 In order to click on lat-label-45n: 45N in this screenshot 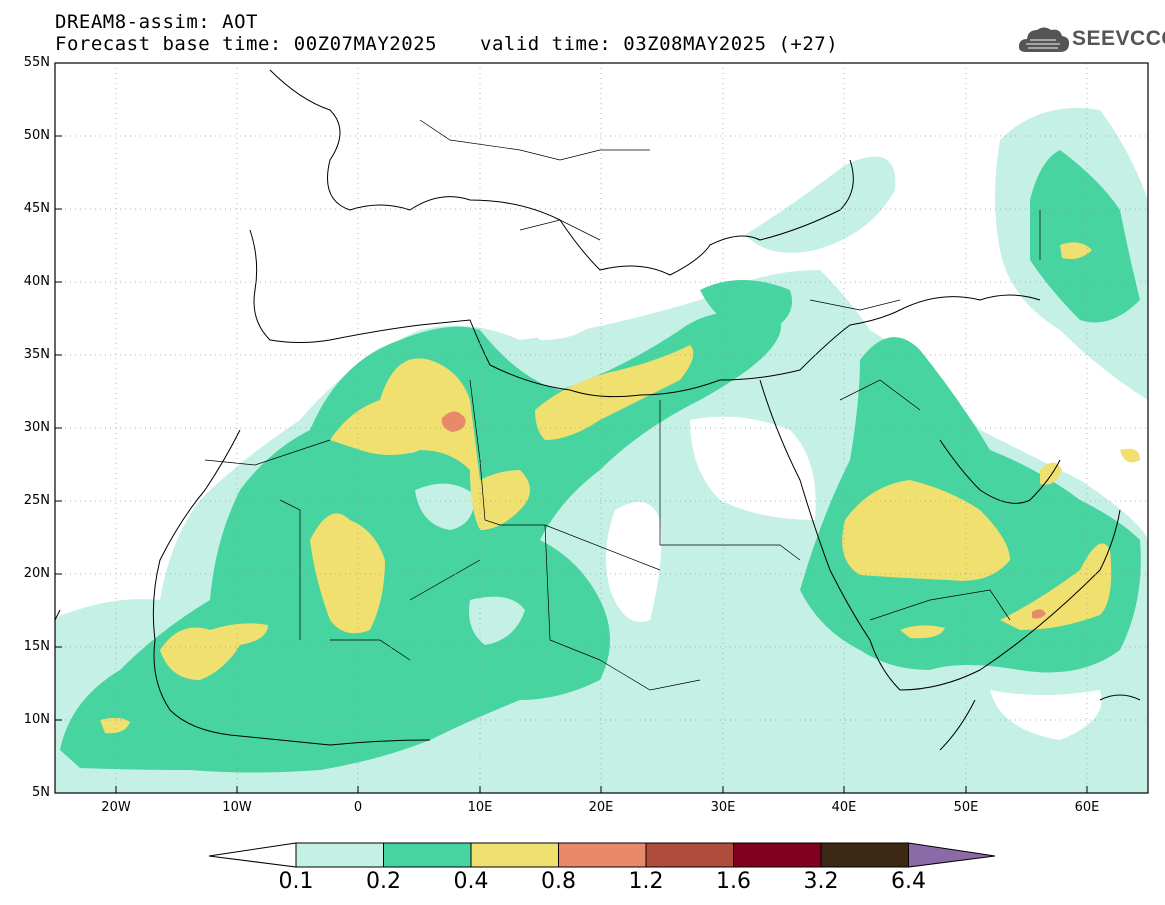, I will do `click(36, 208)`.